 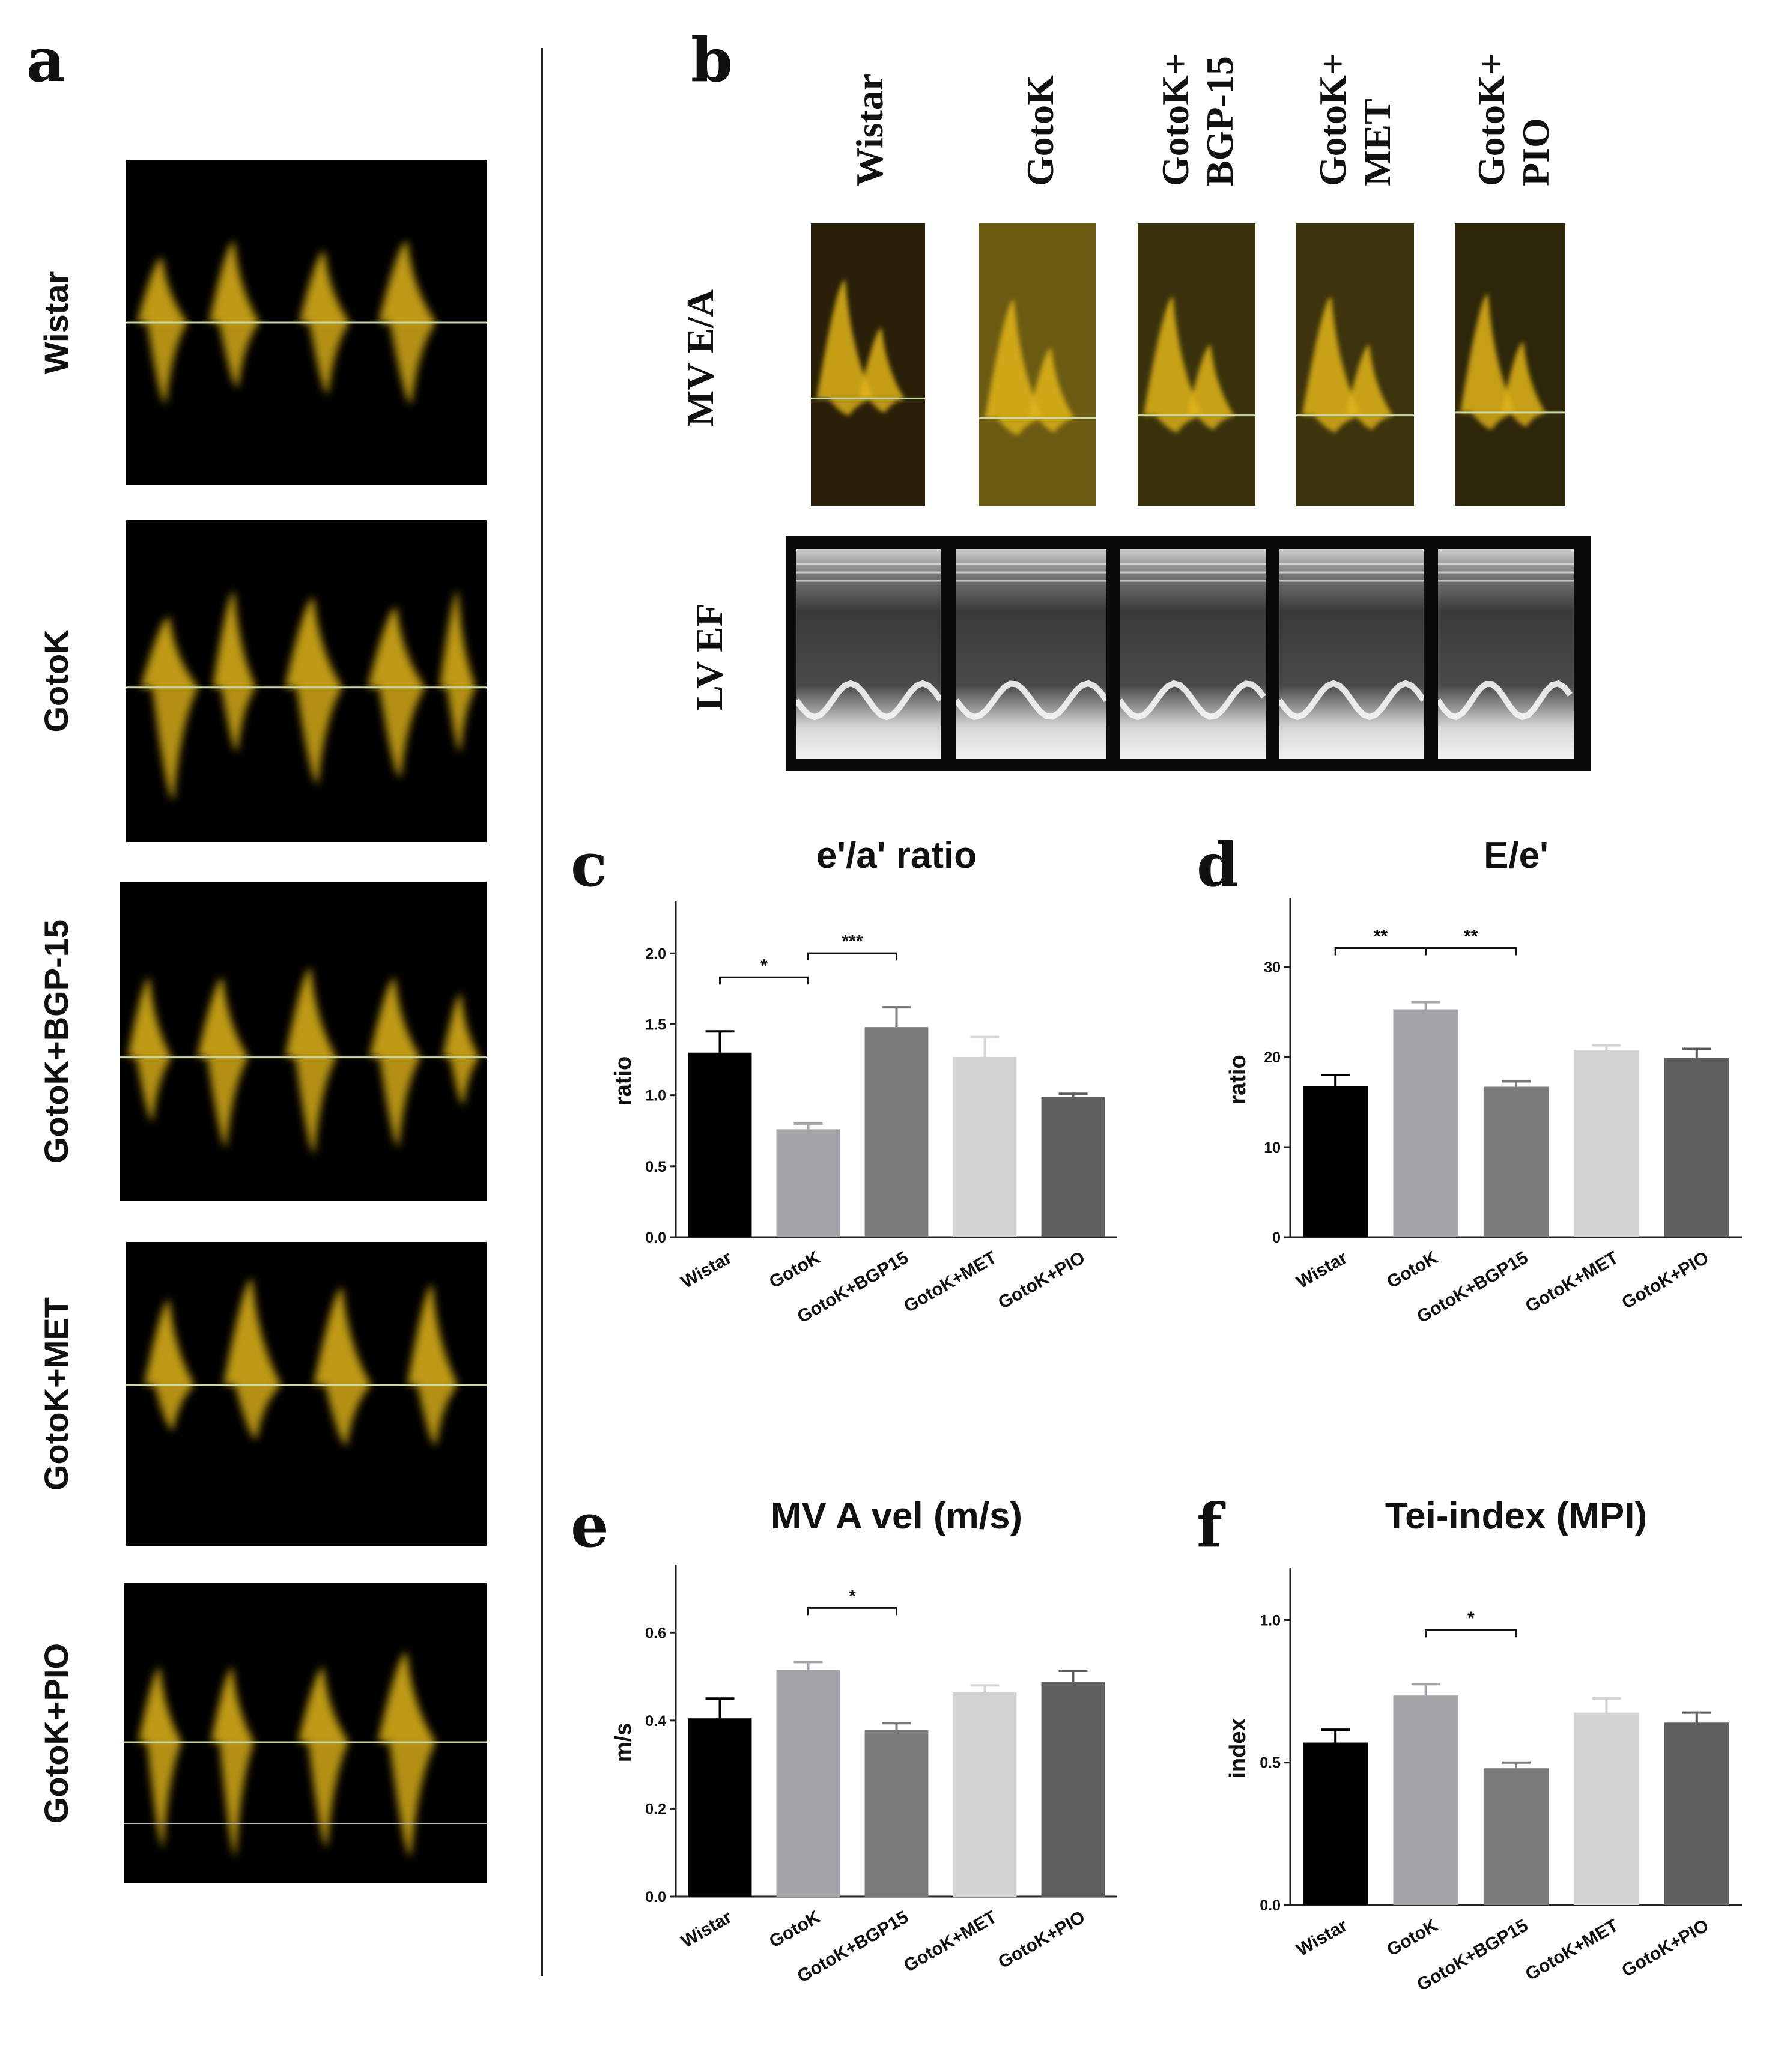 What do you see at coordinates (1516, 1516) in the screenshot?
I see `chart-title: Tei-index (MPI)` at bounding box center [1516, 1516].